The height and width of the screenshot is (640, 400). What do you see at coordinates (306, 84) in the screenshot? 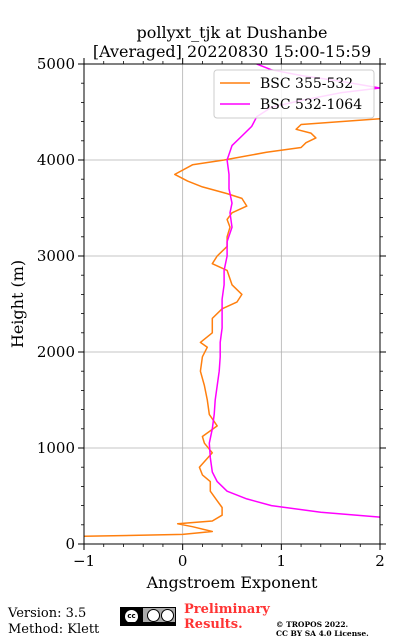
I see `legend-label-bsc-355-532: BSC 355-532` at bounding box center [306, 84].